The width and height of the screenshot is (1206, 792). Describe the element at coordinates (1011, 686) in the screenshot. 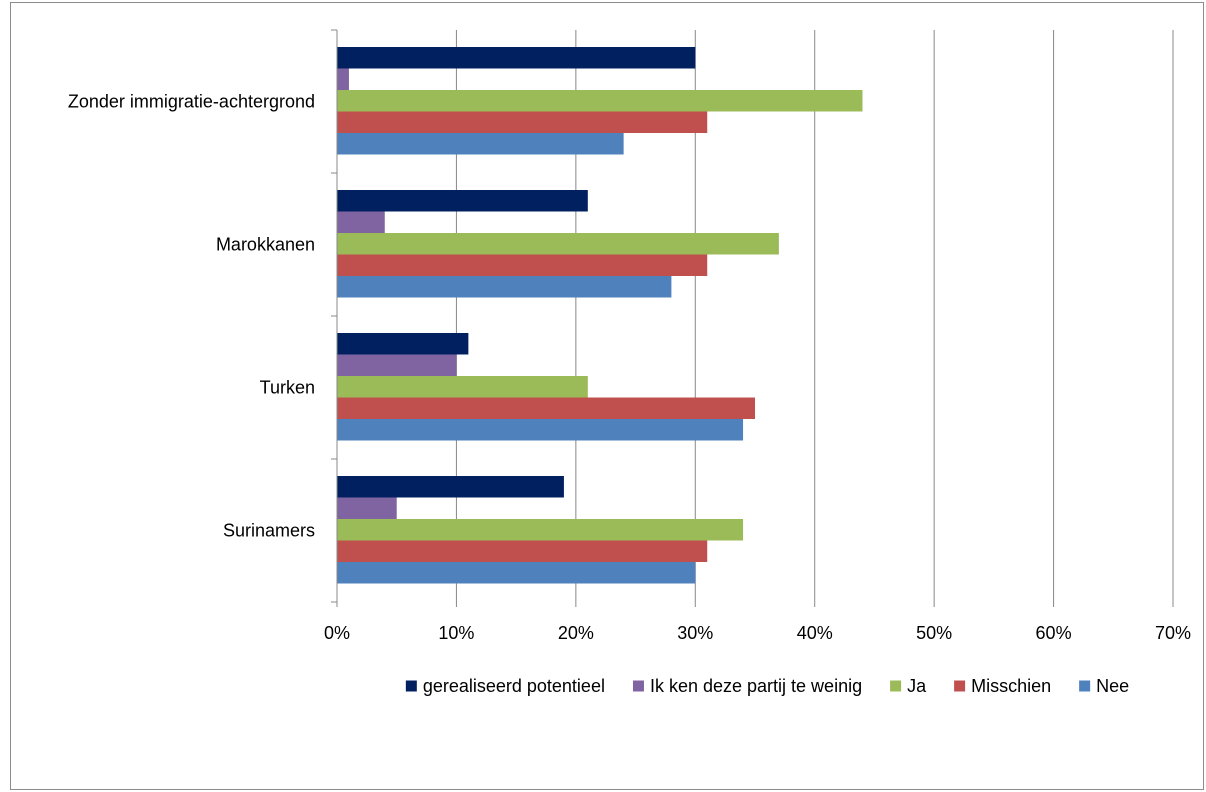

I see `legend-label: Misschien` at that location.